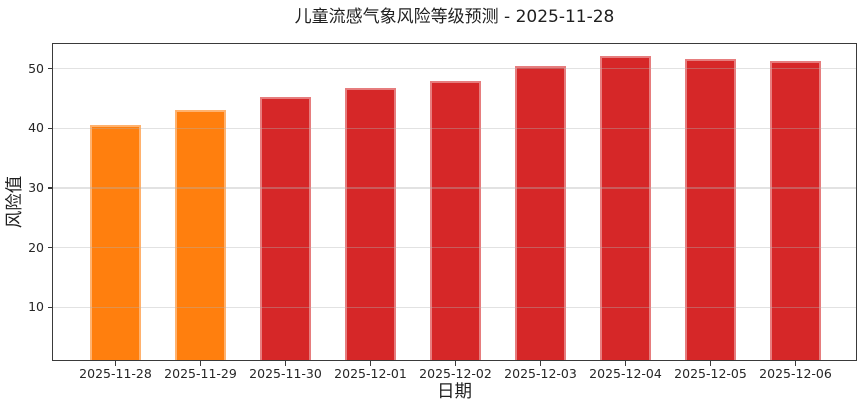  What do you see at coordinates (36, 128) in the screenshot?
I see `y-tick-label: 40` at bounding box center [36, 128].